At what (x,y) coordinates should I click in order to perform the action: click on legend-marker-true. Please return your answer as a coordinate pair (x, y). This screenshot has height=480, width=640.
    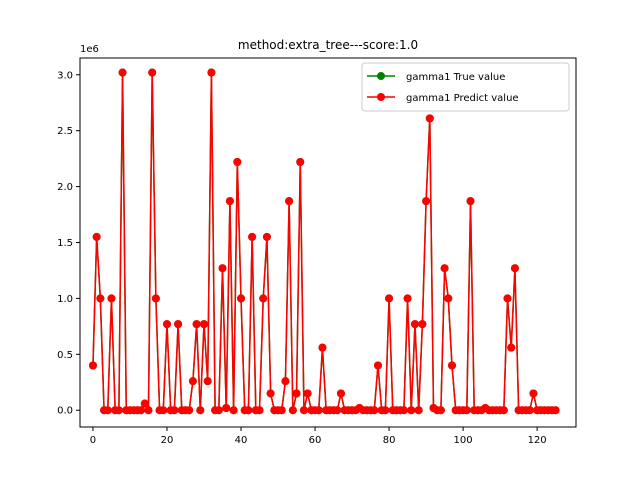
    Looking at the image, I should click on (381, 76).